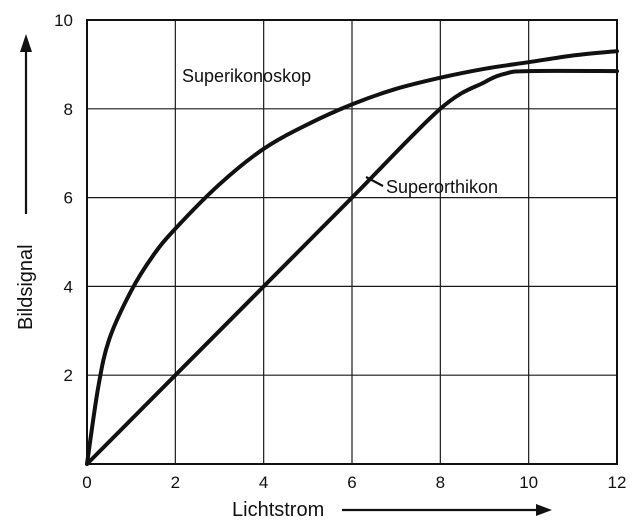 The image size is (640, 524). Describe the element at coordinates (263, 482) in the screenshot. I see `x-tick-label: 4` at that location.